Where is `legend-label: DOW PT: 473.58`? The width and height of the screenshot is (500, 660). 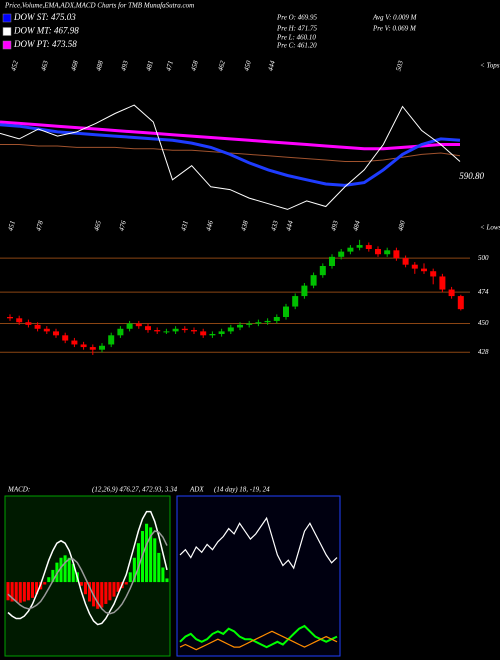
legend-label: DOW PT: 473.58 is located at coordinates (45, 44).